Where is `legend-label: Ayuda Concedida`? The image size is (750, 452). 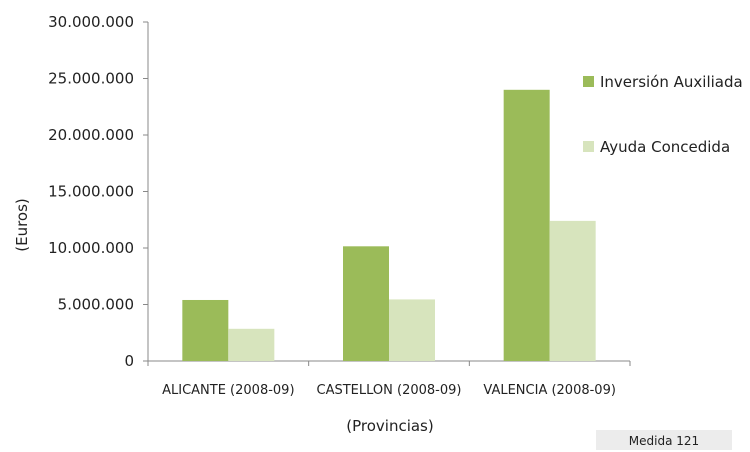 legend-label: Ayuda Concedida is located at coordinates (665, 147).